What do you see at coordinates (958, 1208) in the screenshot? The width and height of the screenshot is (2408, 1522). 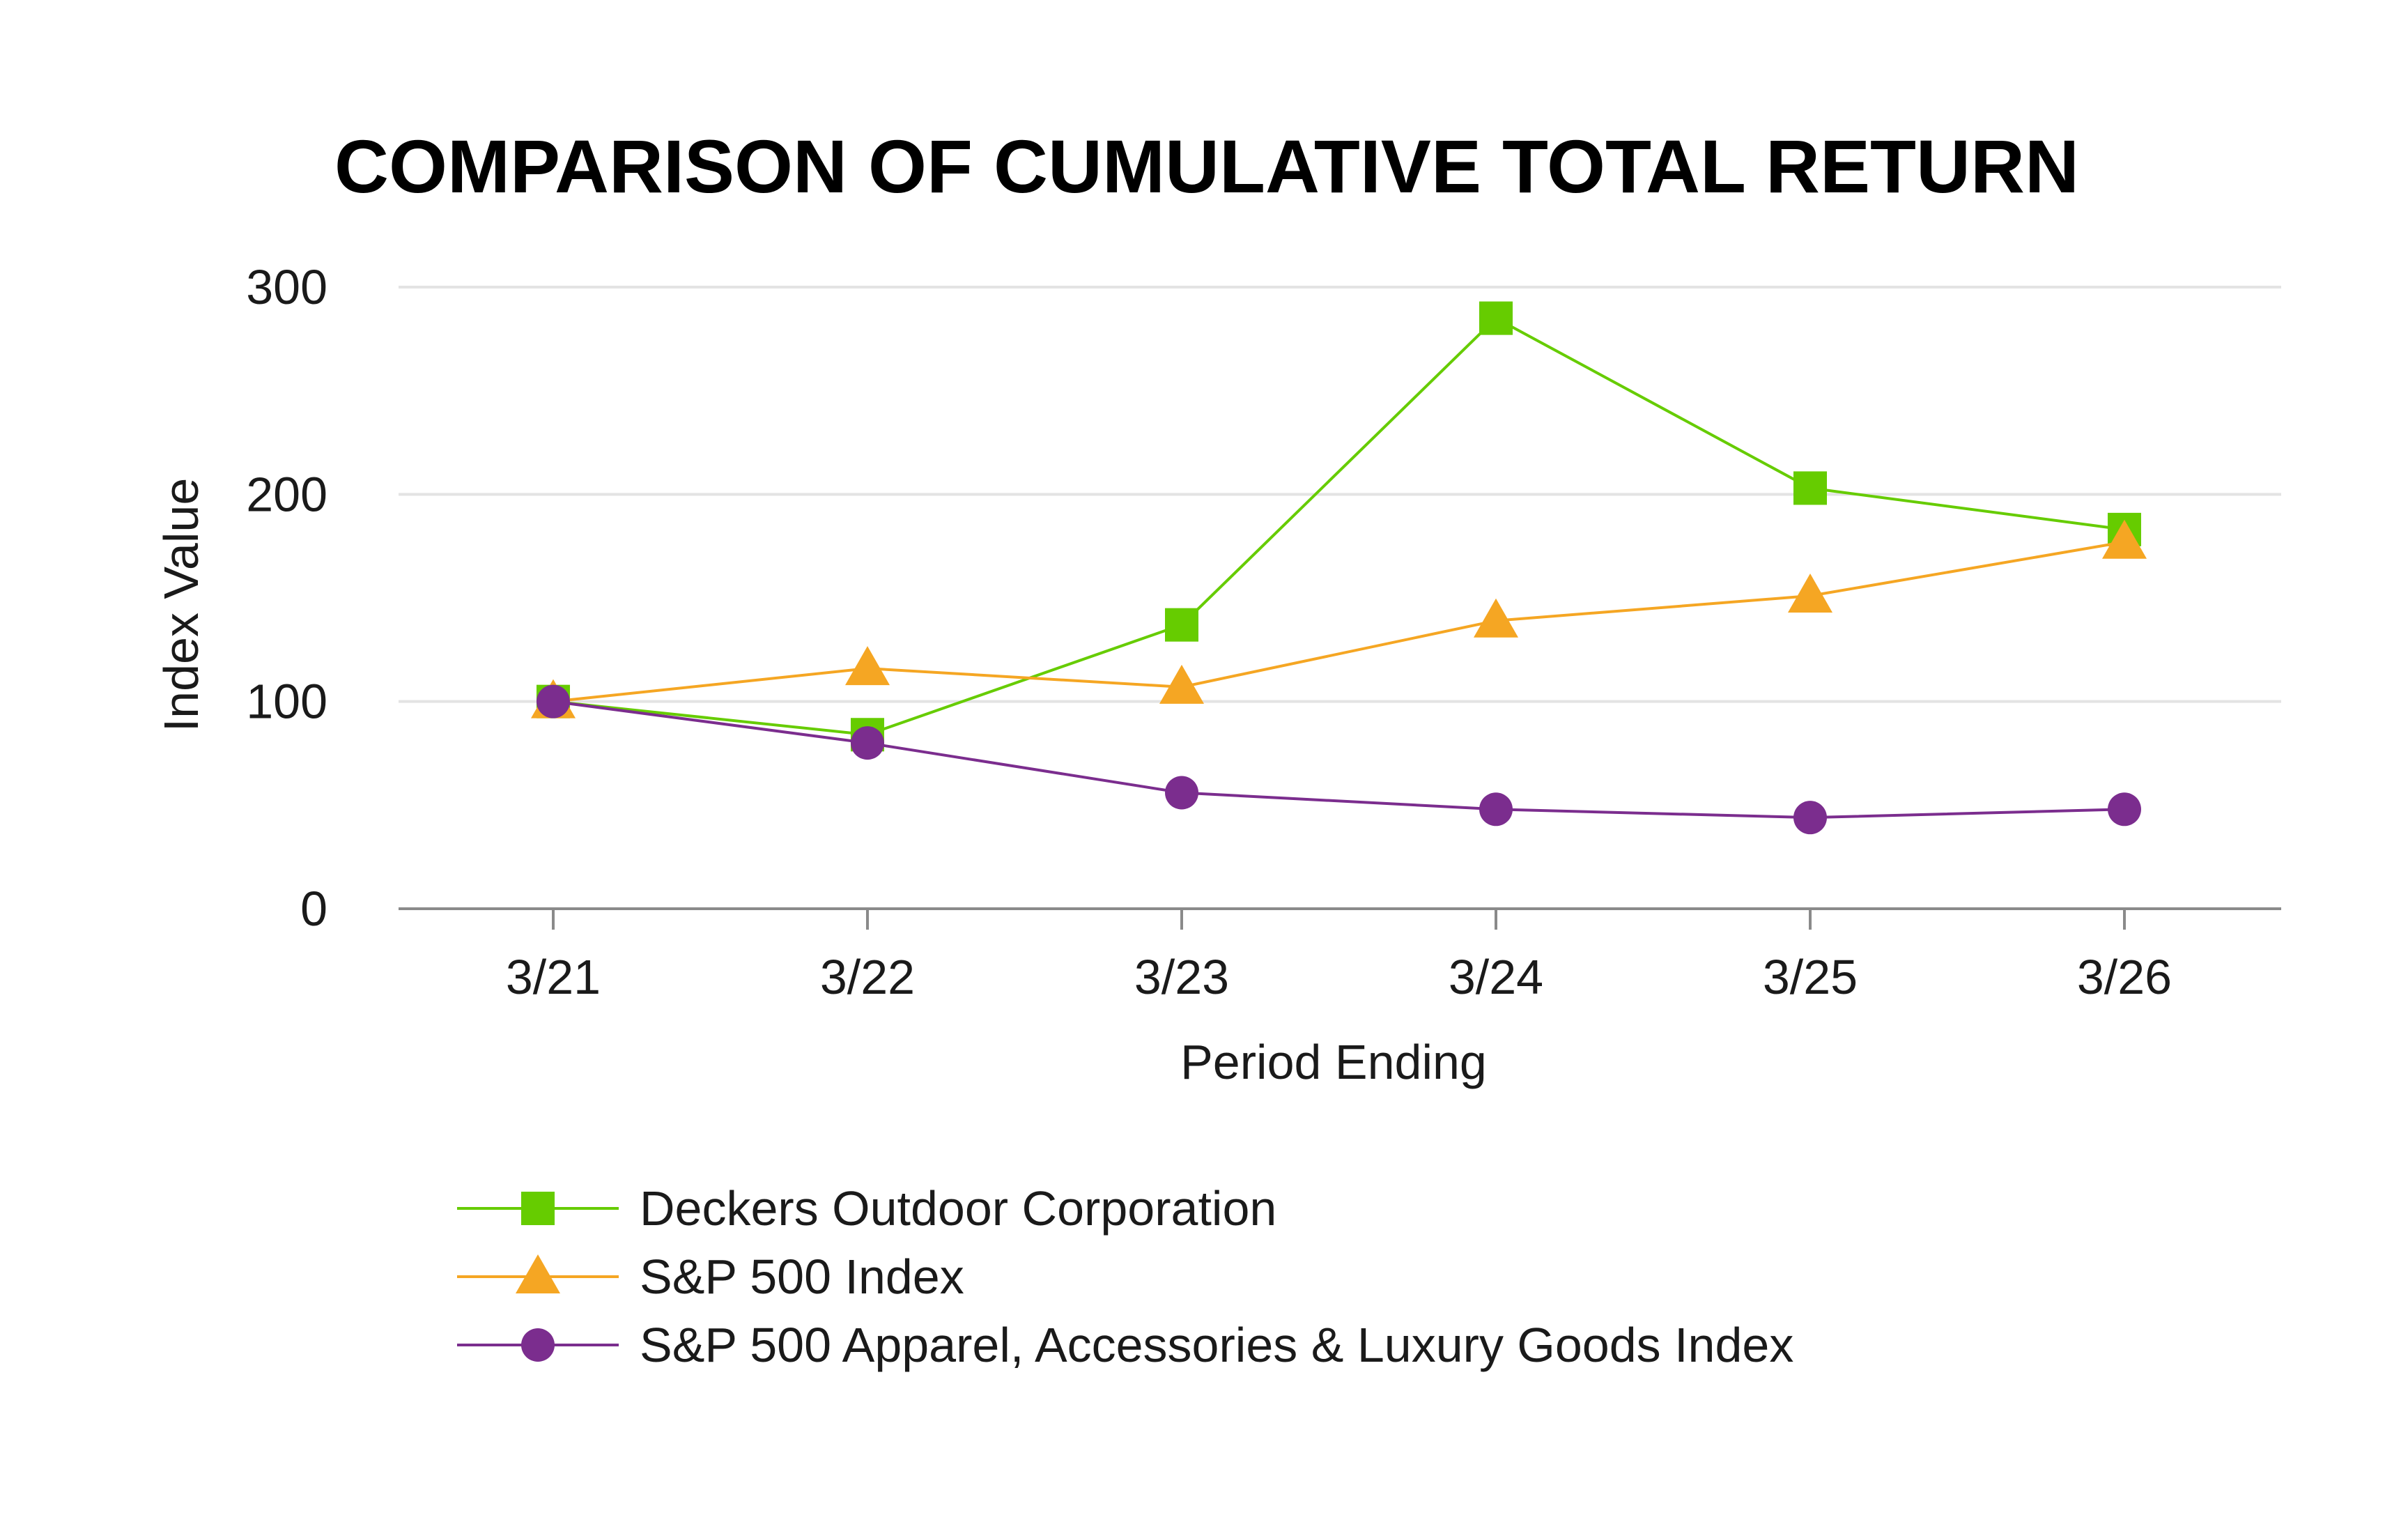 I see `legend-label: Deckers Outdoor Corporation` at bounding box center [958, 1208].